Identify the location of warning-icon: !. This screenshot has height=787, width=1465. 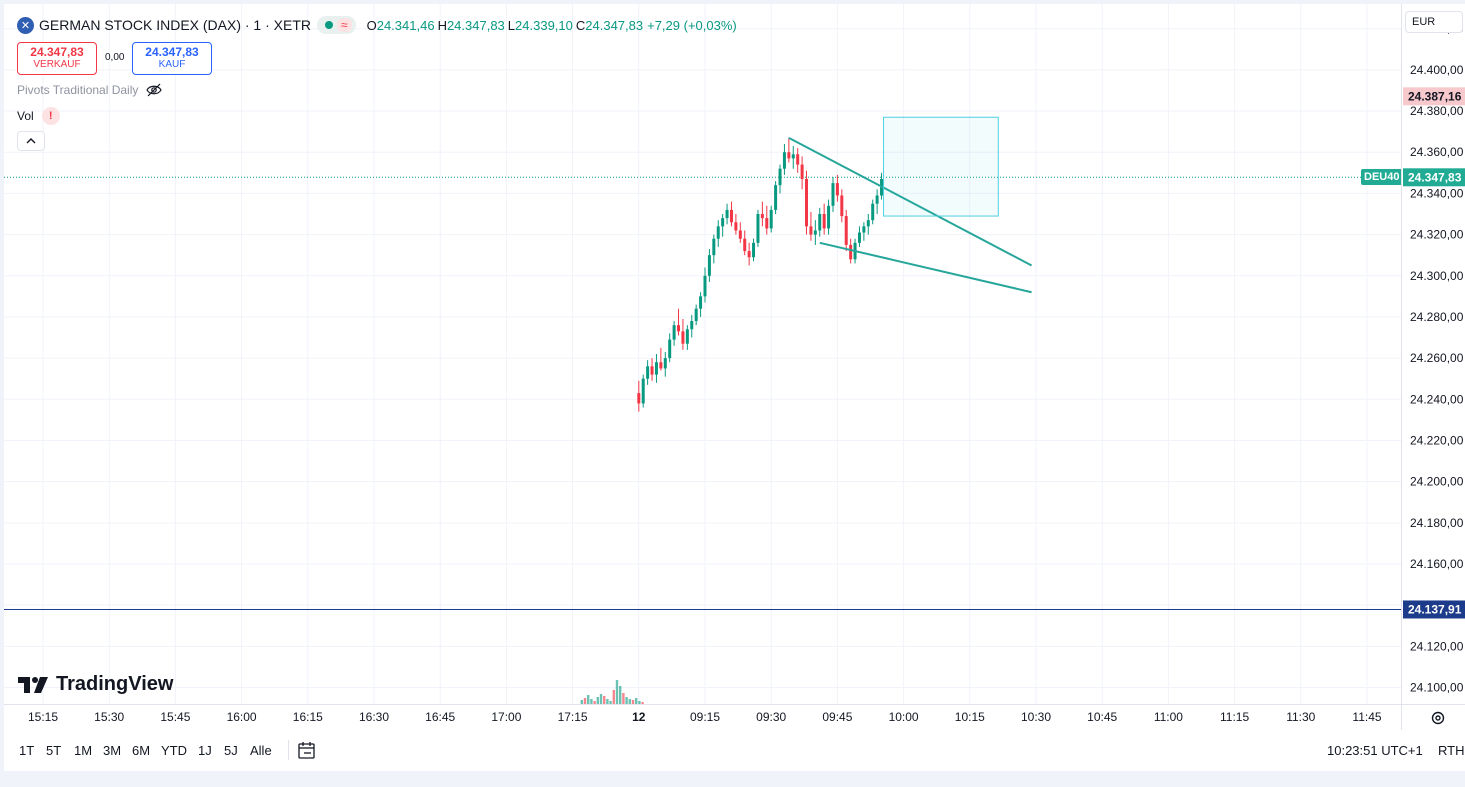
(50, 116).